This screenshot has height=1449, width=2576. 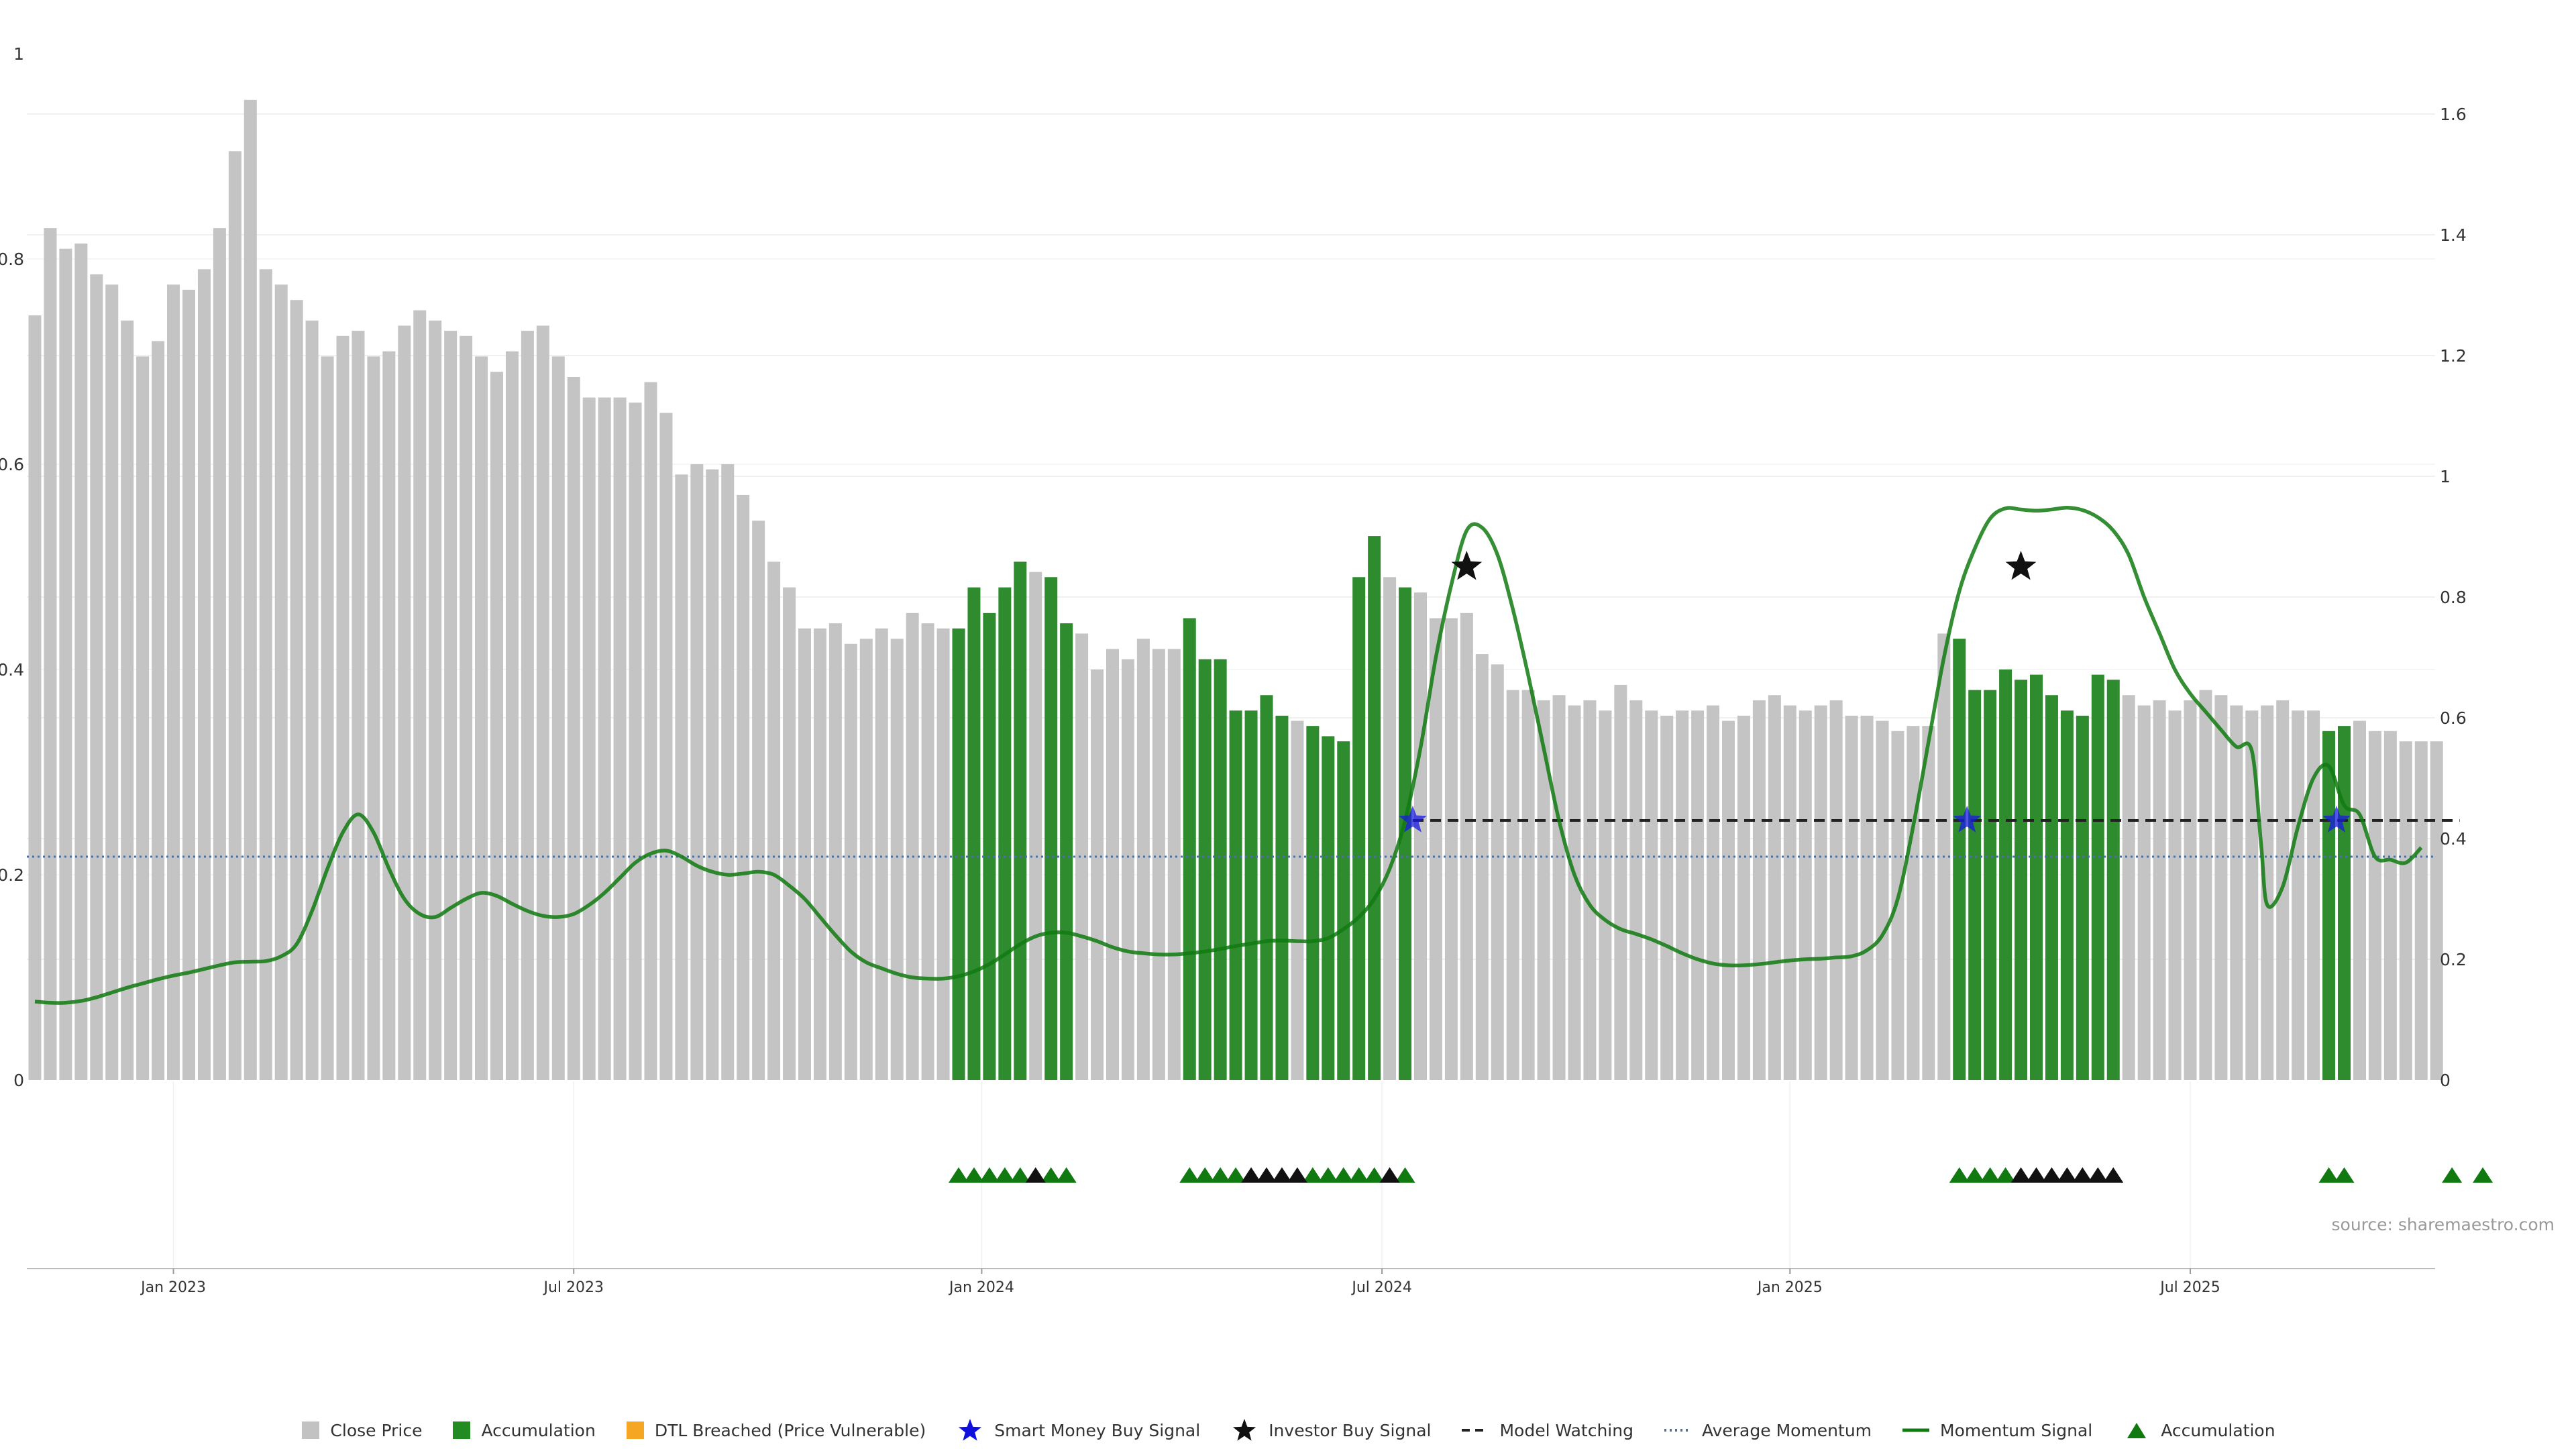 I want to click on left-tick-label: 0.6, so click(x=12, y=464).